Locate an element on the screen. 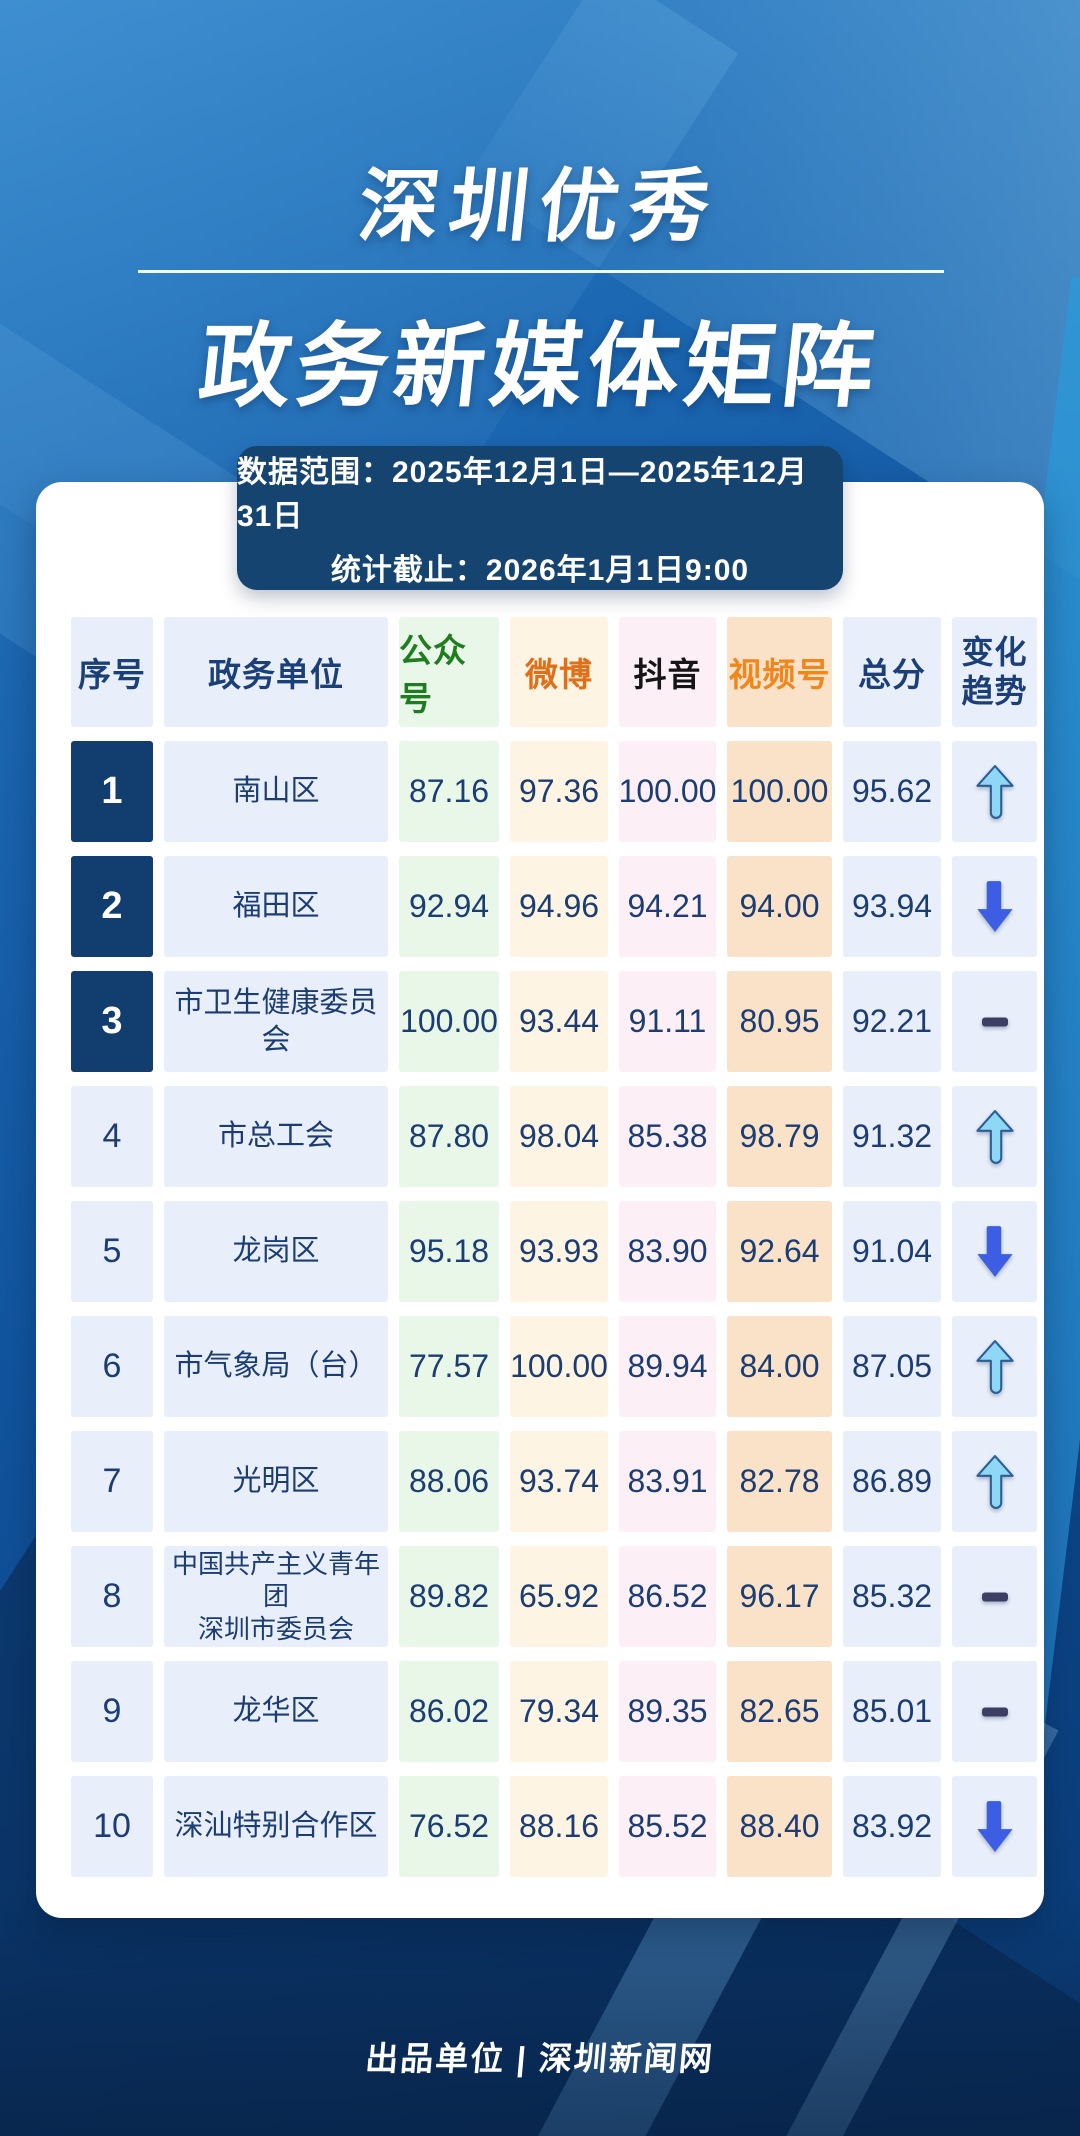 This screenshot has width=1080, height=2136. score-cell: 77.57 is located at coordinates (449, 1366).